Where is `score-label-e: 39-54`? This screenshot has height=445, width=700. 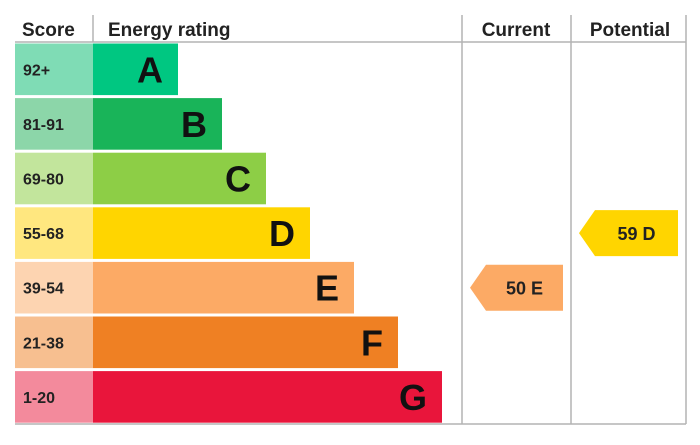
score-label-e: 39-54 is located at coordinates (43, 289).